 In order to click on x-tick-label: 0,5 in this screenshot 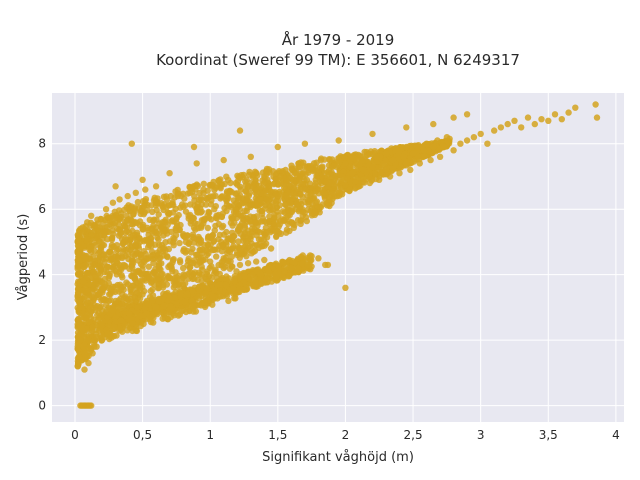, I will do `click(142, 435)`.